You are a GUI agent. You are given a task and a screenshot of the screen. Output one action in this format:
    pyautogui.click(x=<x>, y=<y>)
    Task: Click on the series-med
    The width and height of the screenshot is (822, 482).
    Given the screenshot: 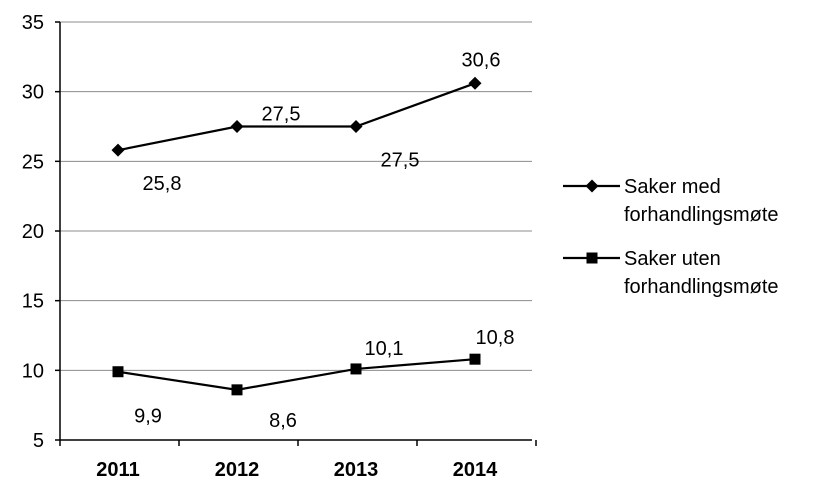 What is the action you would take?
    pyautogui.click(x=296, y=116)
    